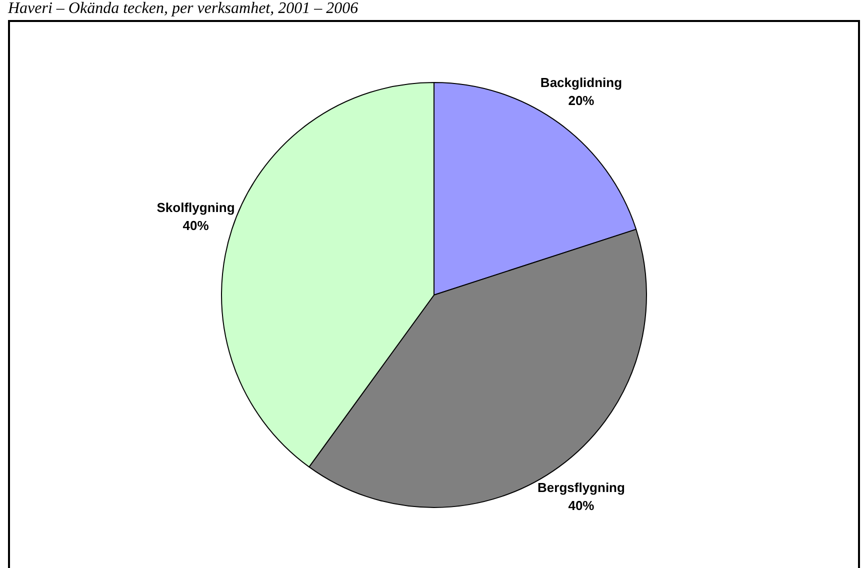  I want to click on slice-label: Backglidning, so click(581, 82).